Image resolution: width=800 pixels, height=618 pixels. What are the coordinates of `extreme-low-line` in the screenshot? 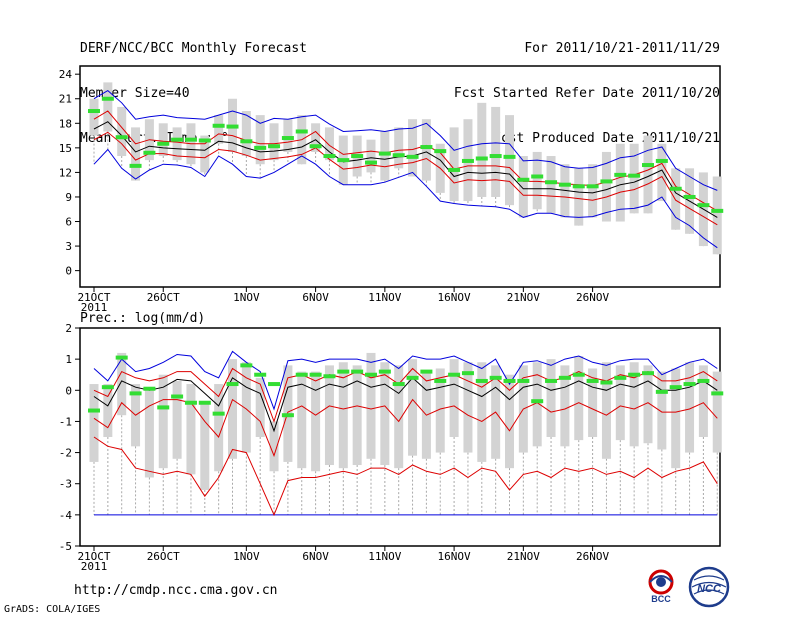 It's located at (405, 198).